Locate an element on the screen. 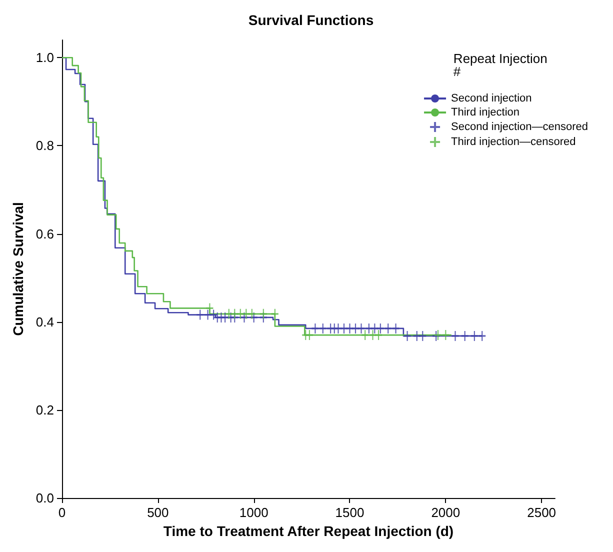 This screenshot has height=552, width=613. chart-title: Survival Functions is located at coordinates (311, 20).